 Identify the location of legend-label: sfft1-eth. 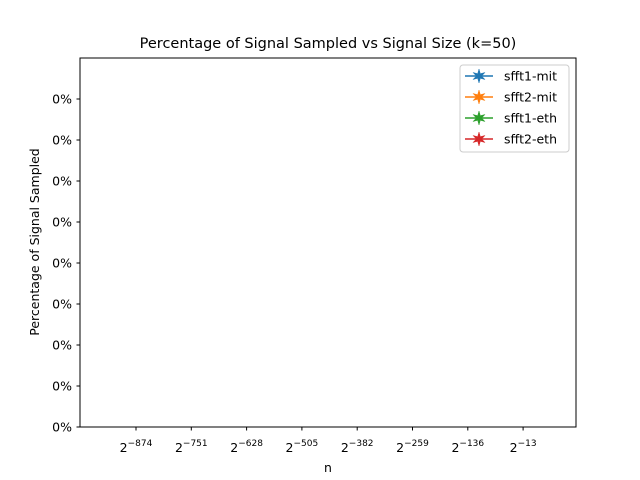
(530, 118).